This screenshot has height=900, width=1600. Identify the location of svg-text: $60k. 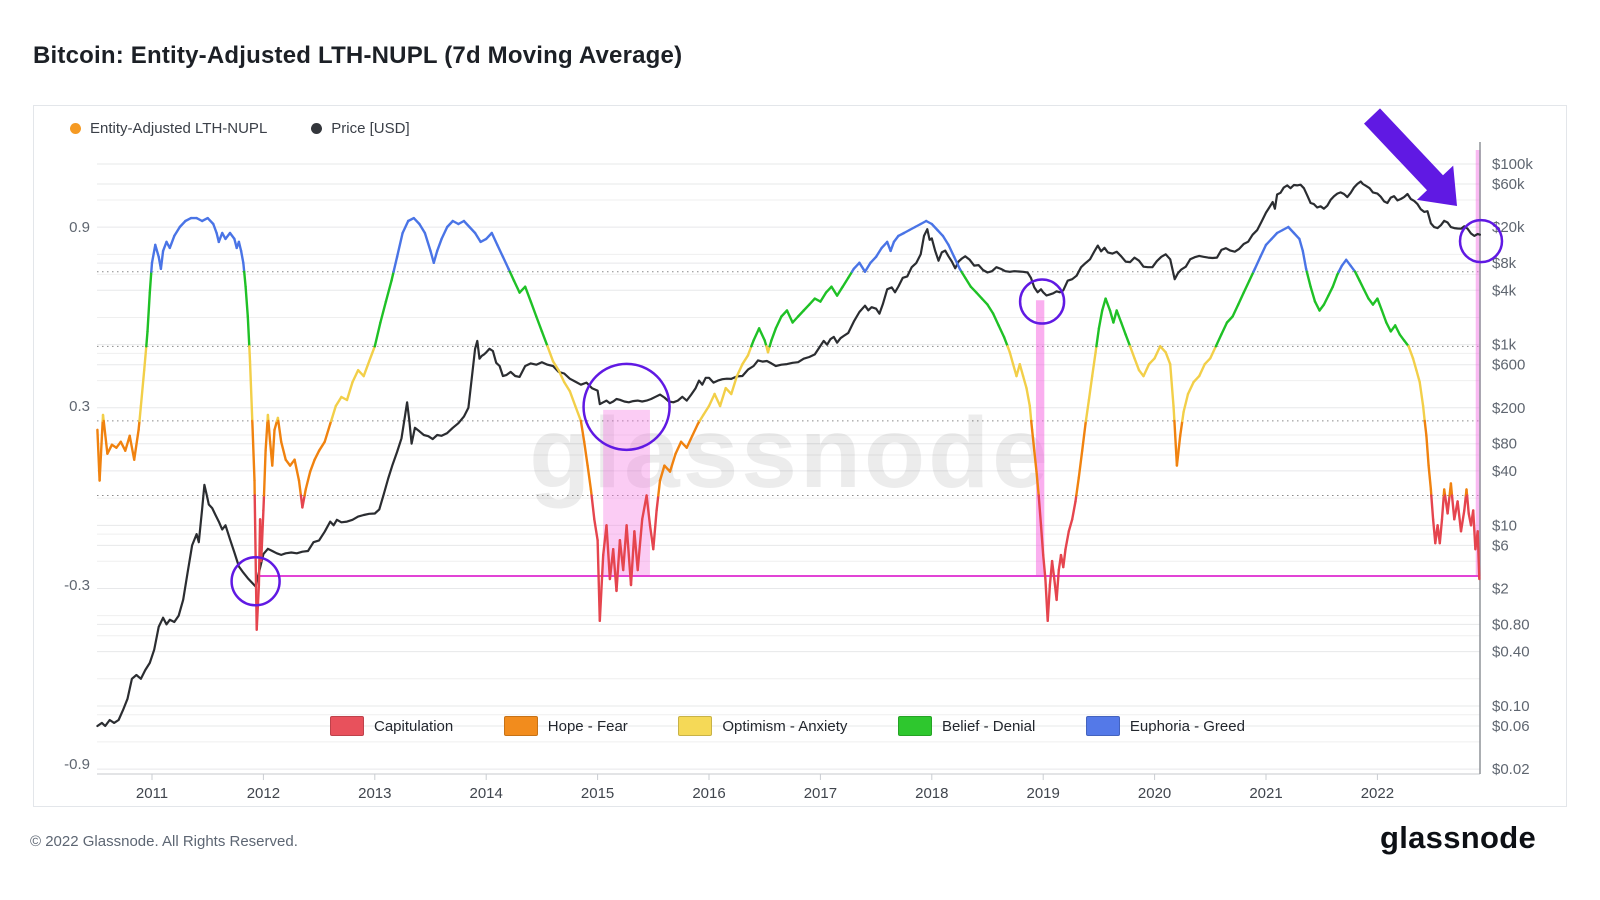
(1508, 184).